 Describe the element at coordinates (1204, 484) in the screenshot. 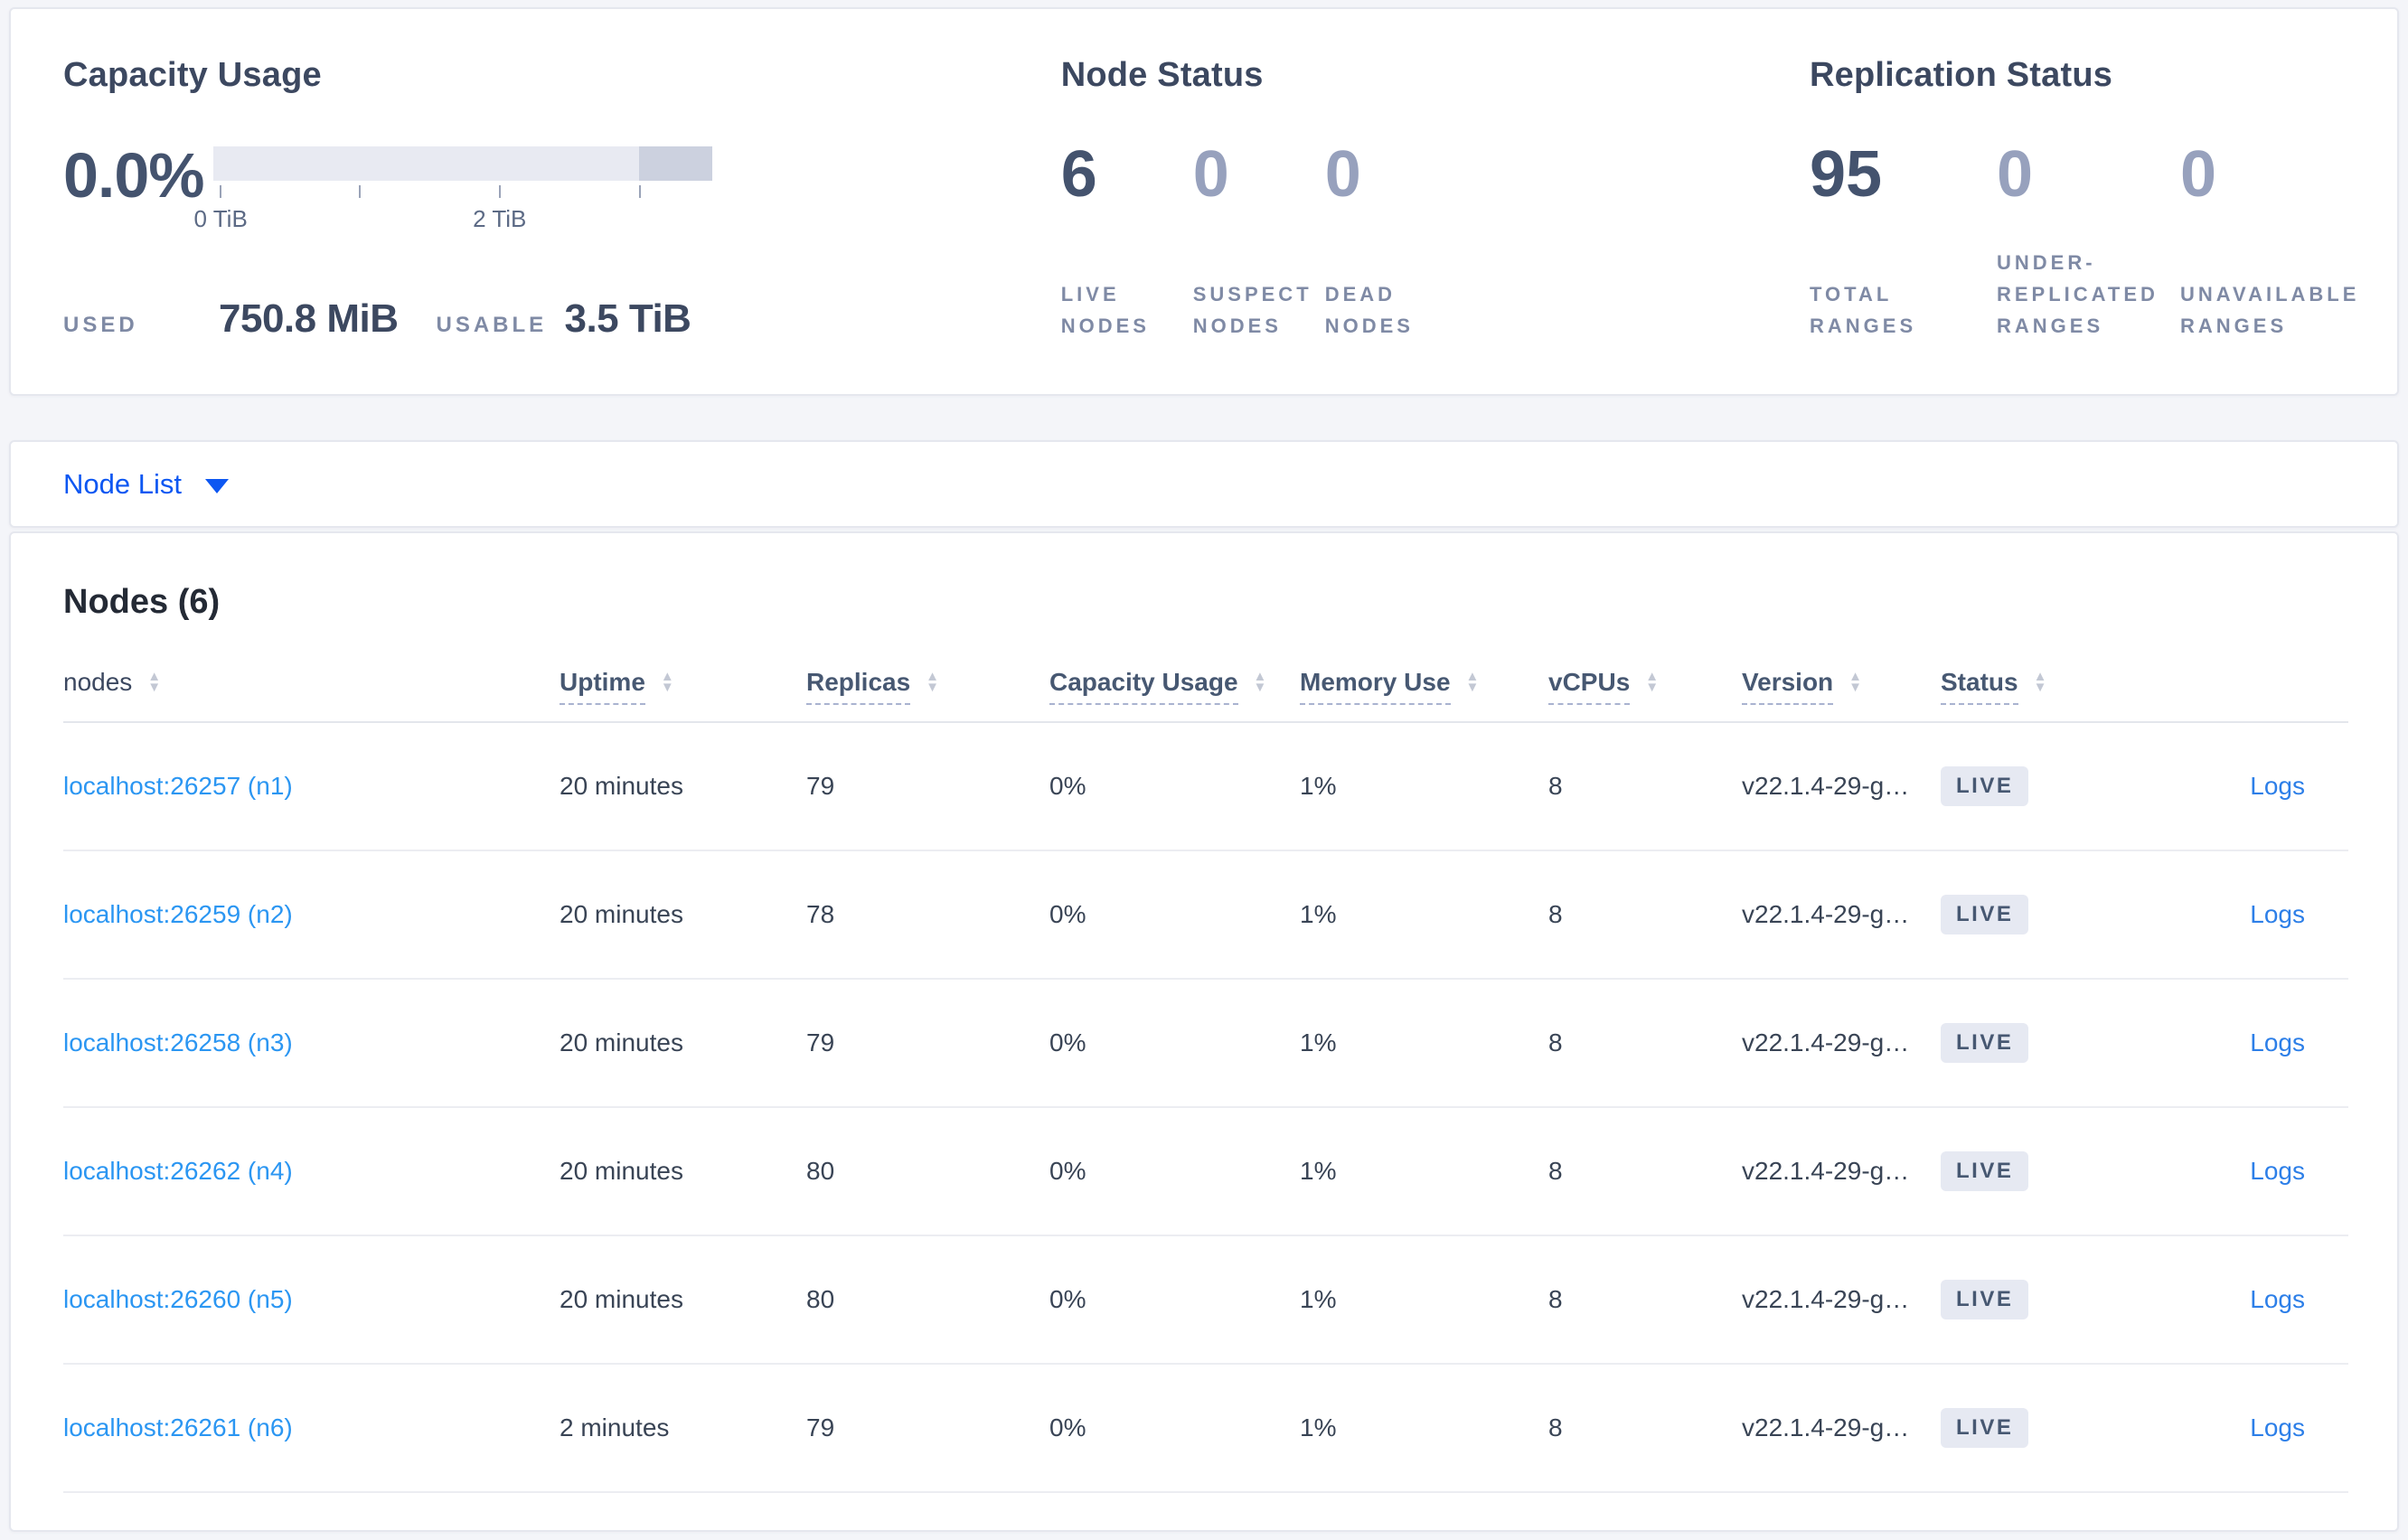

I see `view-selector-card: Node List` at that location.